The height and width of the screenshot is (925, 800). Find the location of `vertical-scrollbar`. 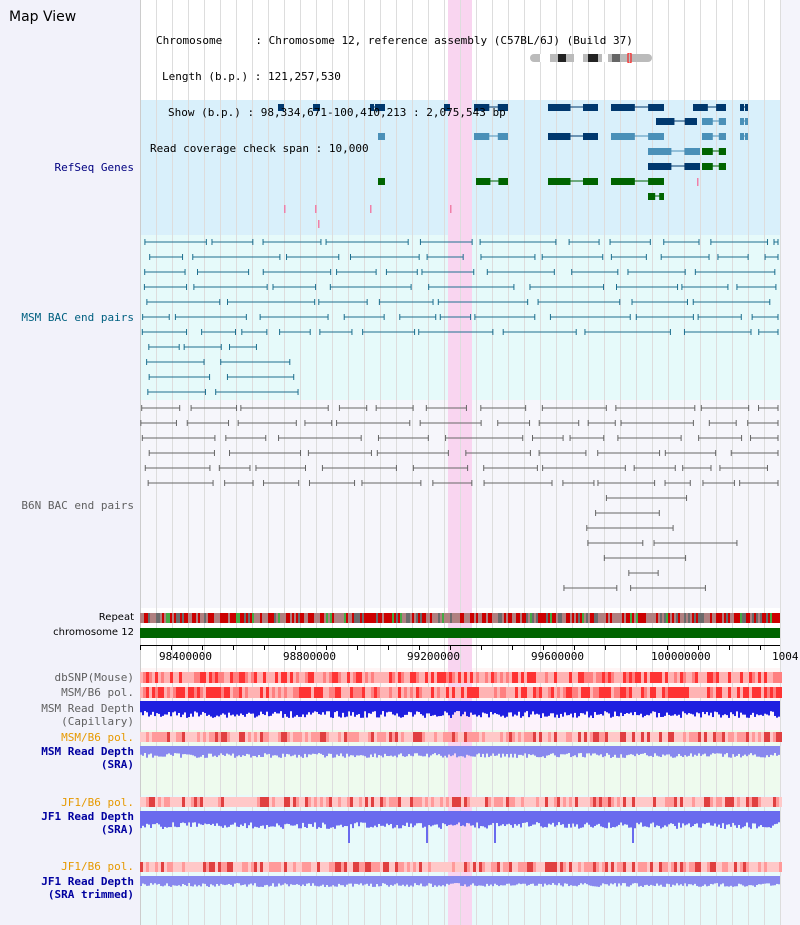

vertical-scrollbar is located at coordinates (790, 462).